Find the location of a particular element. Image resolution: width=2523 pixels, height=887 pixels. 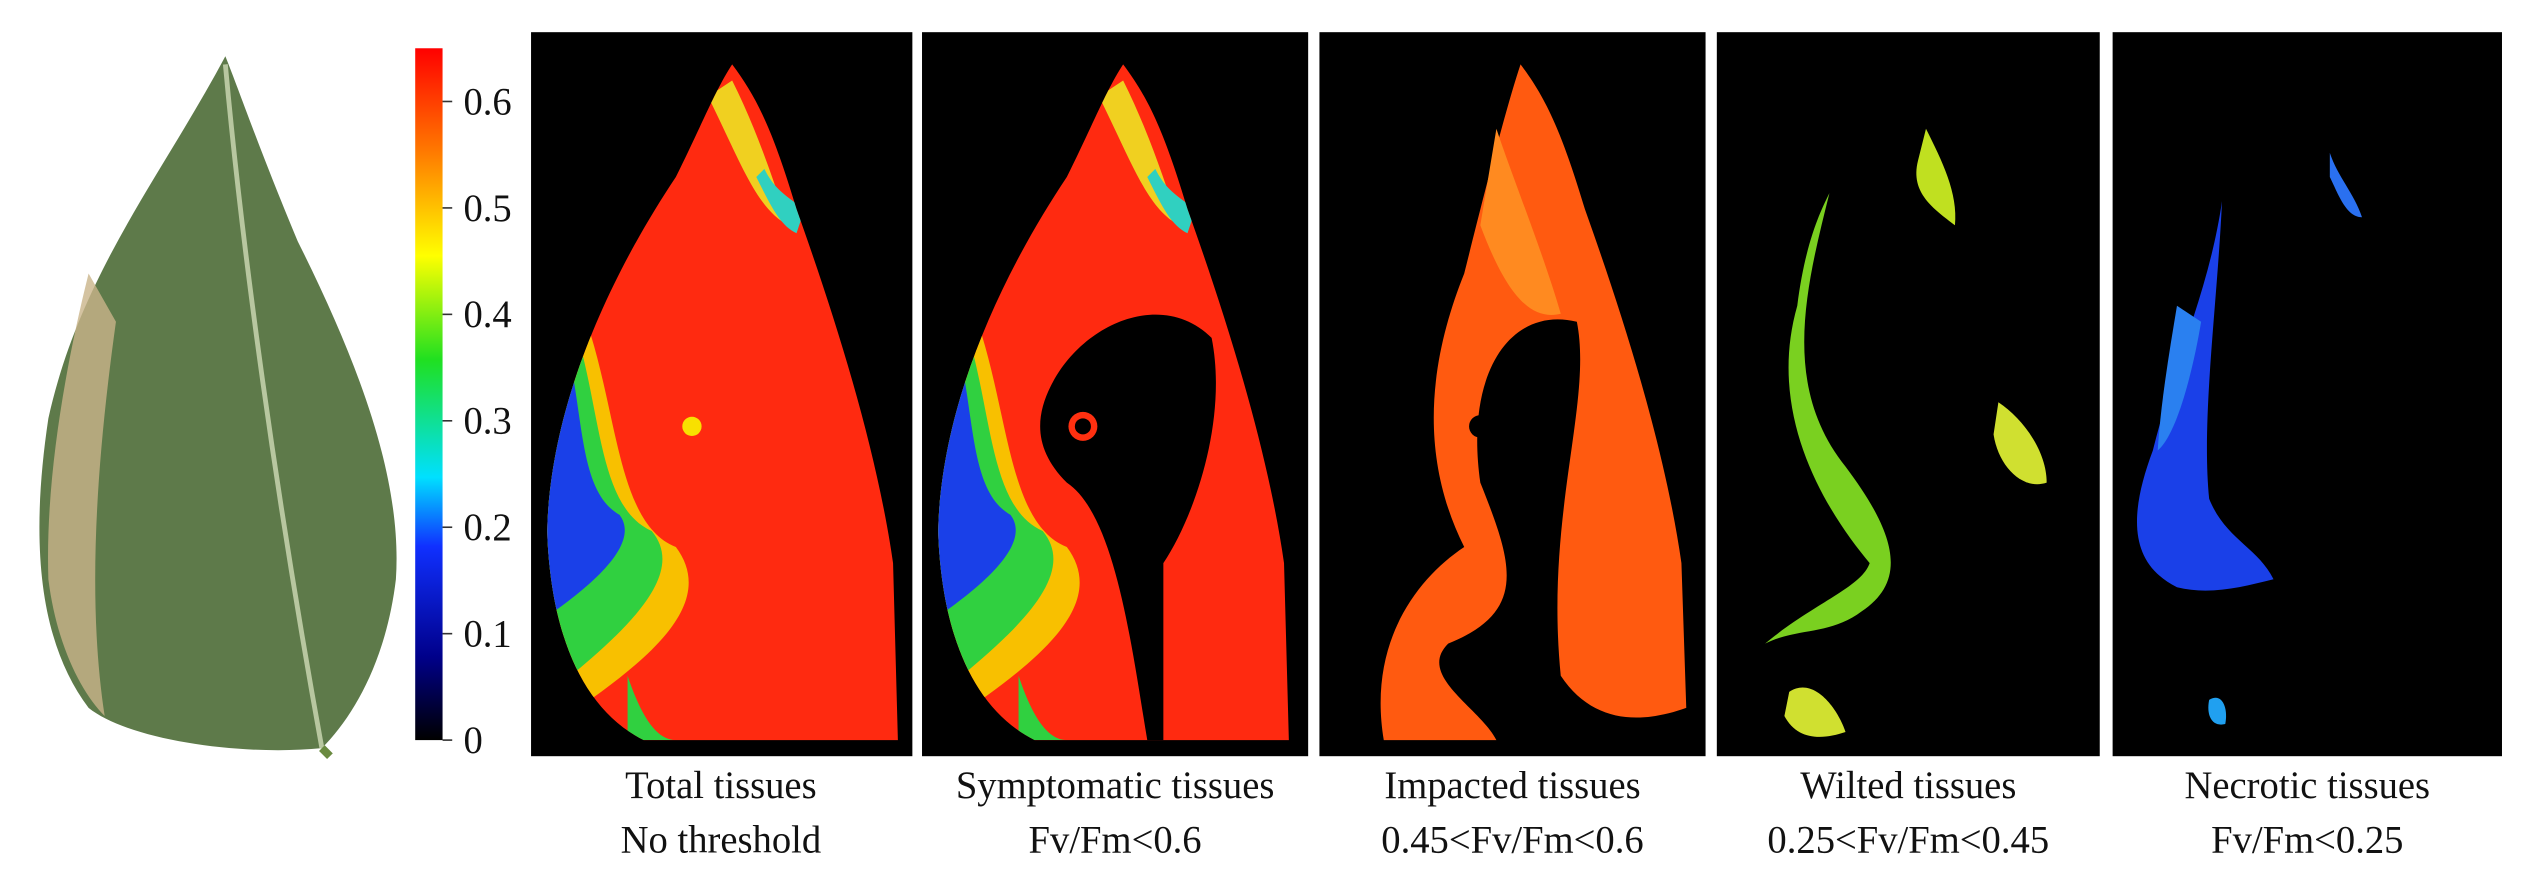

panel-subtitle: No threshold is located at coordinates (721, 841).